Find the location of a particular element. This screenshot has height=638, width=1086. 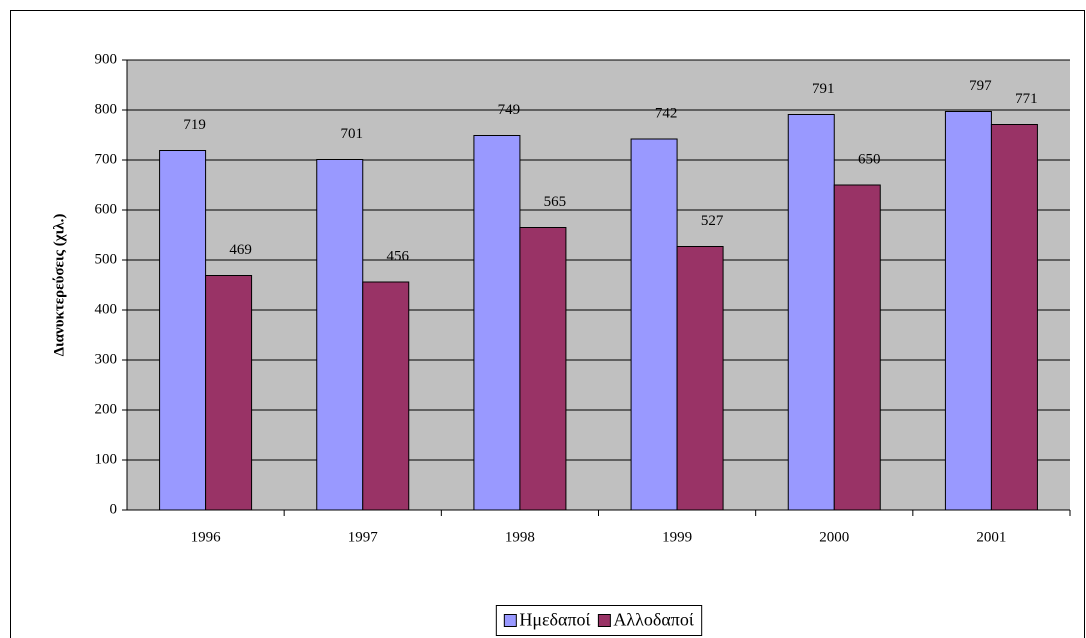

y-tick-label: 900 is located at coordinates (106, 59).